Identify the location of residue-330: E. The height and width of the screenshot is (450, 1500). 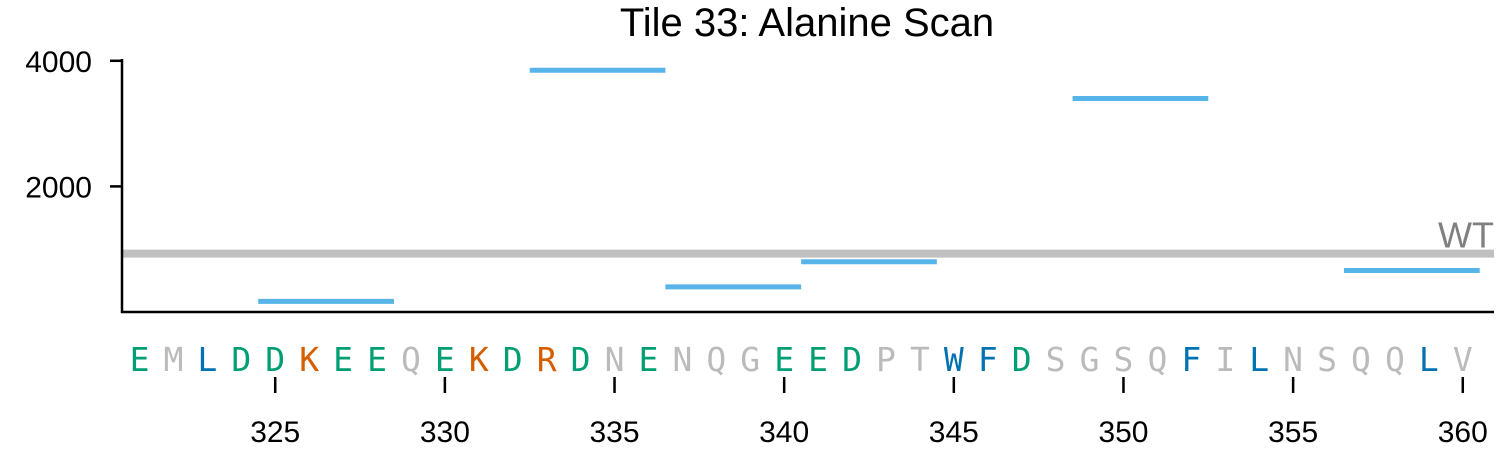
(445, 359).